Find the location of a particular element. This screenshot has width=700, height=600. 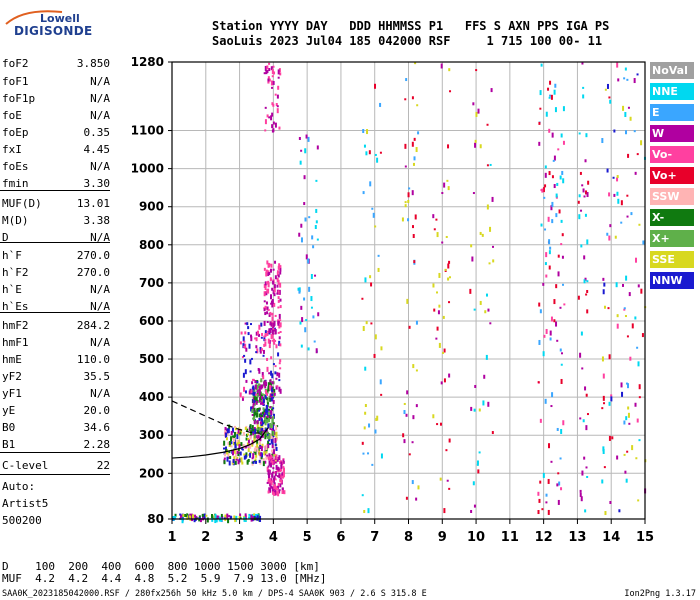

param-row-yf1: yF1 N/A is located at coordinates (56, 393).